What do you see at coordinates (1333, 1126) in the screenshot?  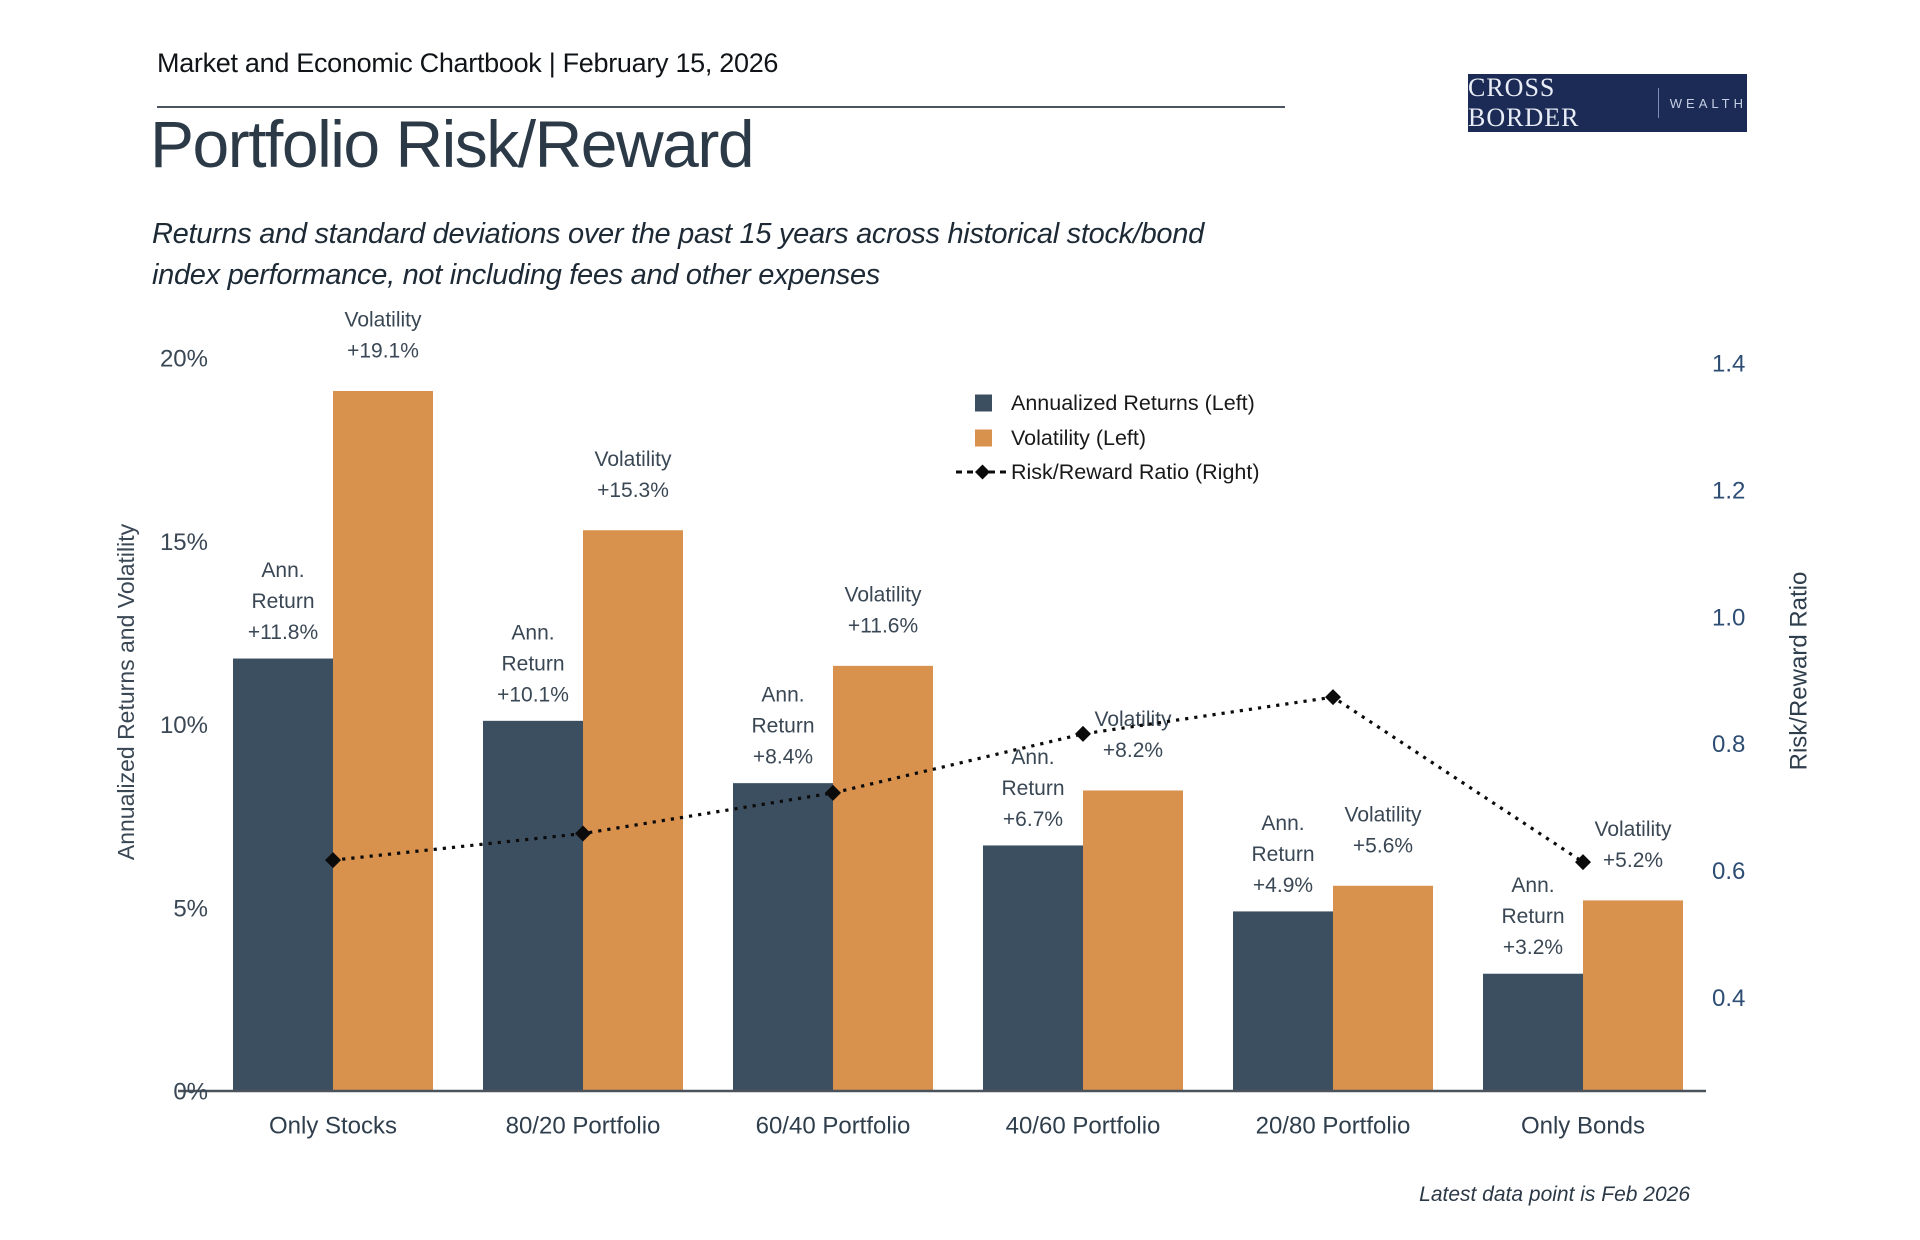 I see `x-axis-label: 20/80 Portfolio` at bounding box center [1333, 1126].